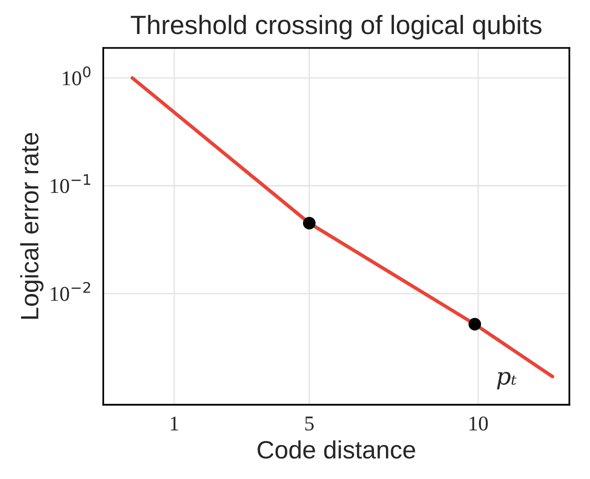  Describe the element at coordinates (336, 27) in the screenshot. I see `chart-title: Threshold crossing of logical qubits` at that location.